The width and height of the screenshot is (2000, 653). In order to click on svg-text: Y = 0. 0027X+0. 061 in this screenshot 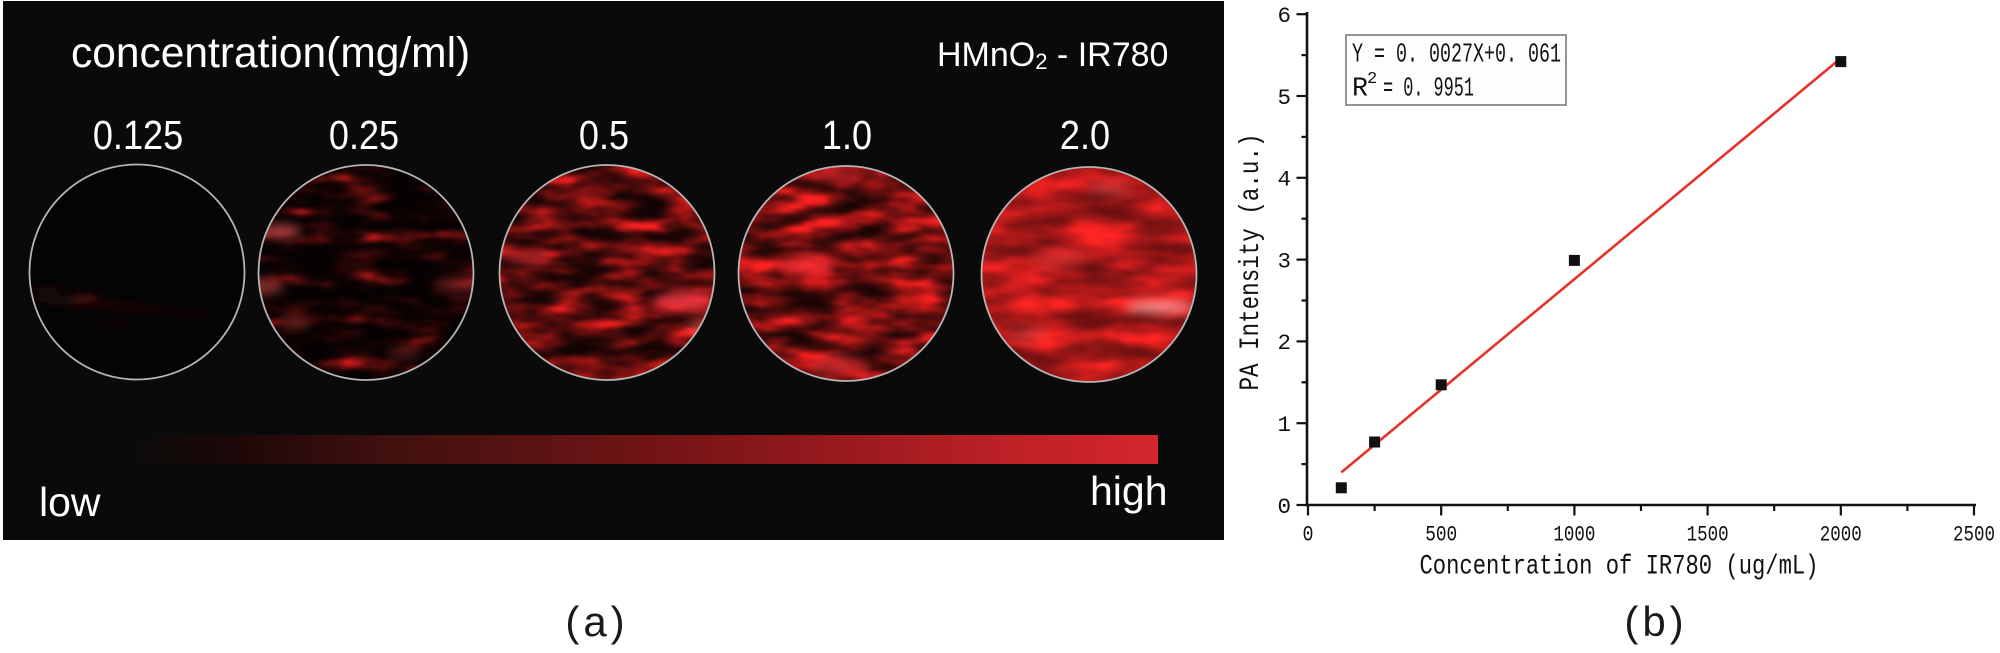, I will do `click(1456, 56)`.